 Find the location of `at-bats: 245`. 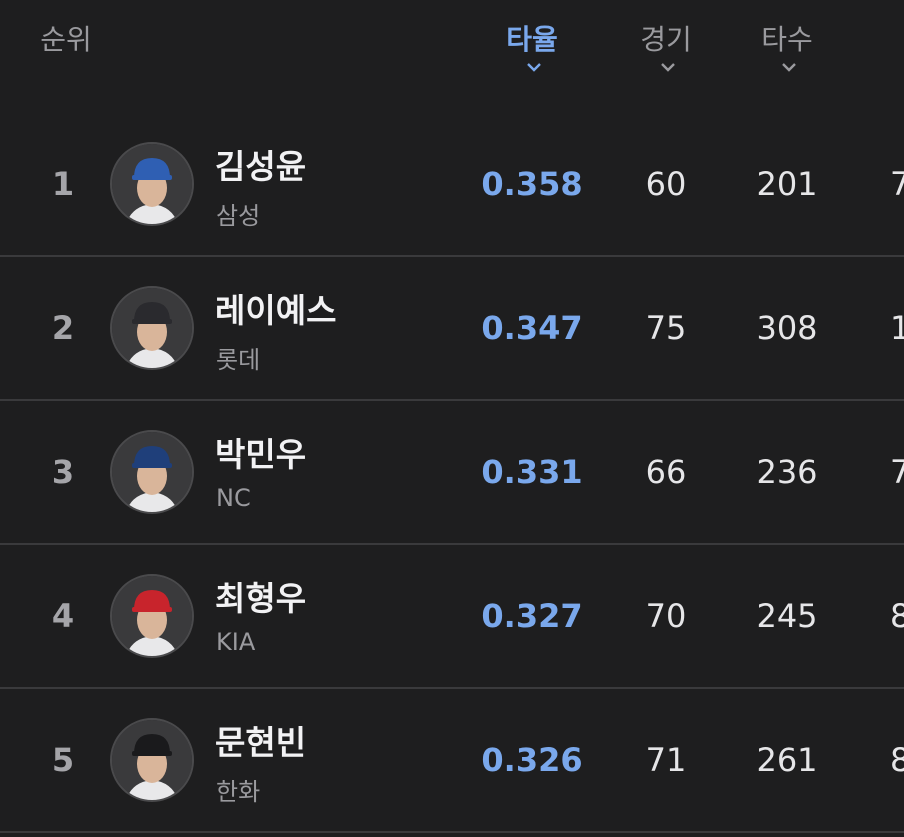

at-bats: 245 is located at coordinates (787, 615).